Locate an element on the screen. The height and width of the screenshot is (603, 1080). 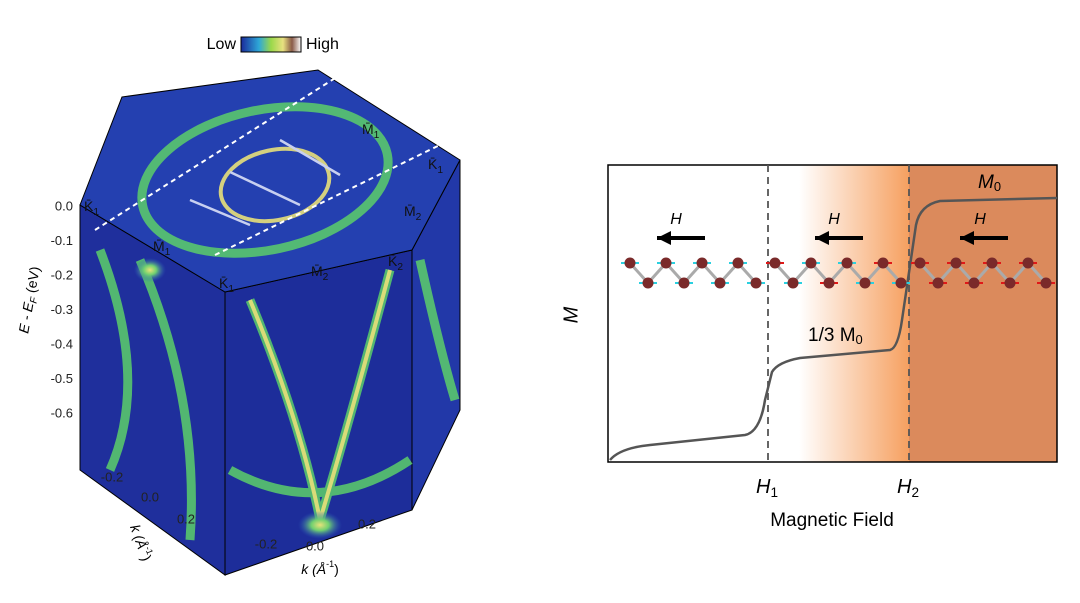
colorbar is located at coordinates (271, 44).